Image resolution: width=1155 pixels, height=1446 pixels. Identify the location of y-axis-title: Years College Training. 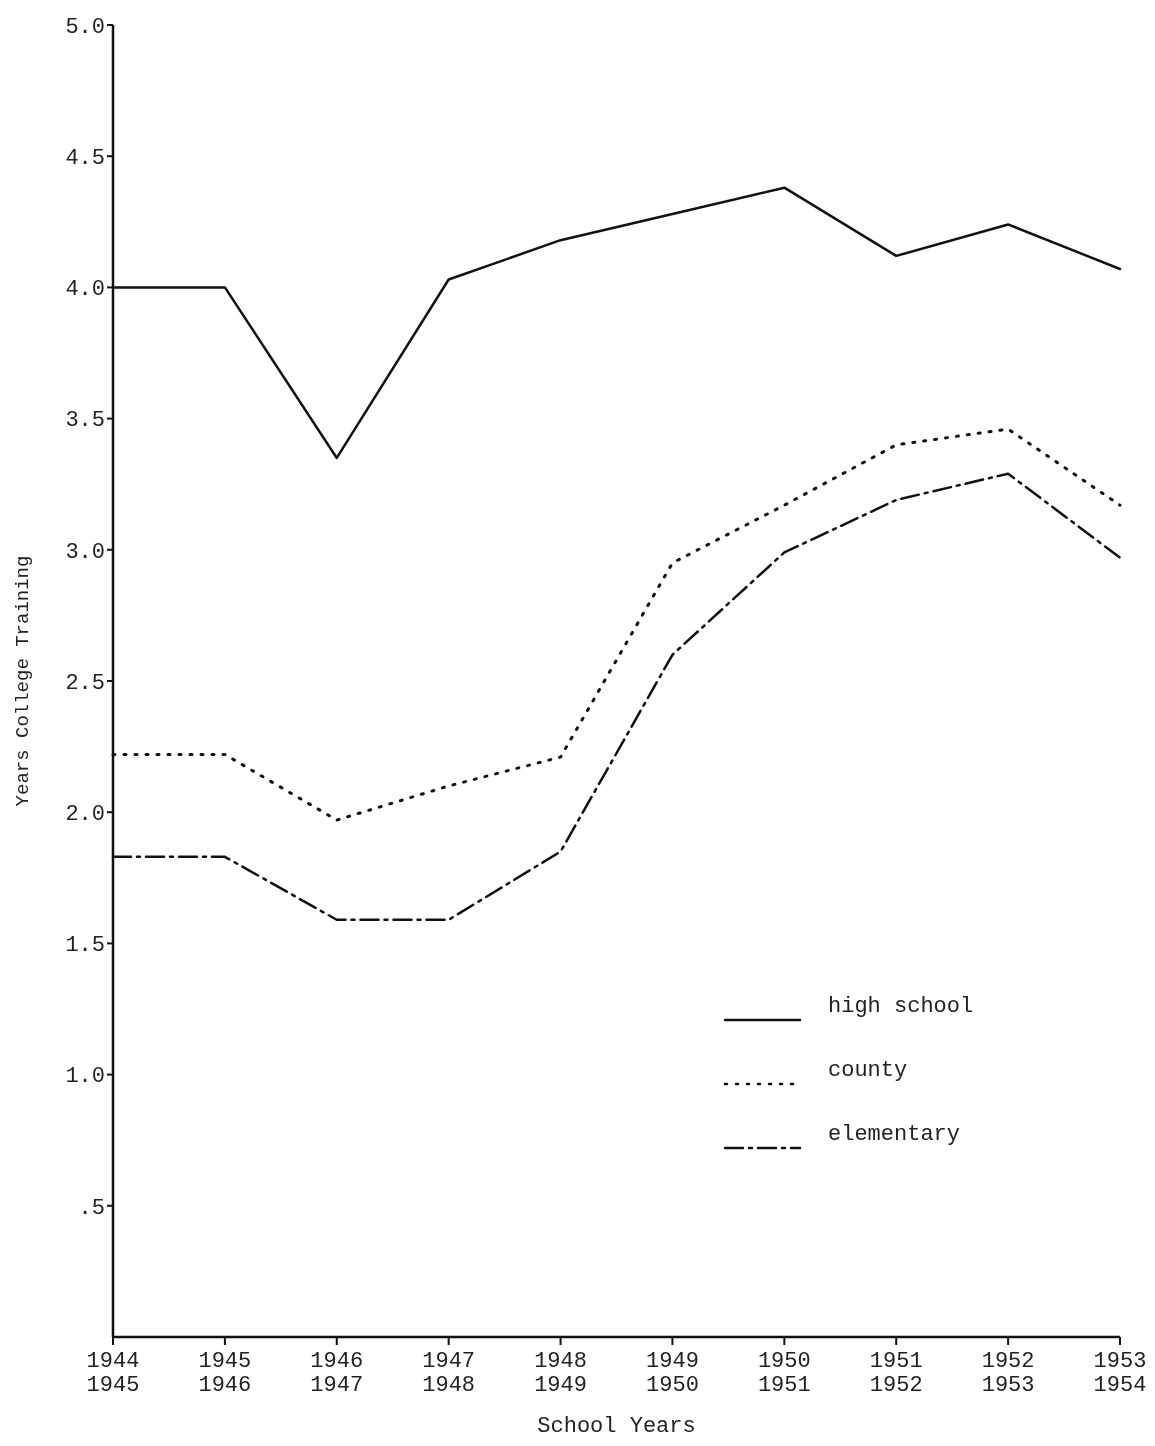
(23, 681).